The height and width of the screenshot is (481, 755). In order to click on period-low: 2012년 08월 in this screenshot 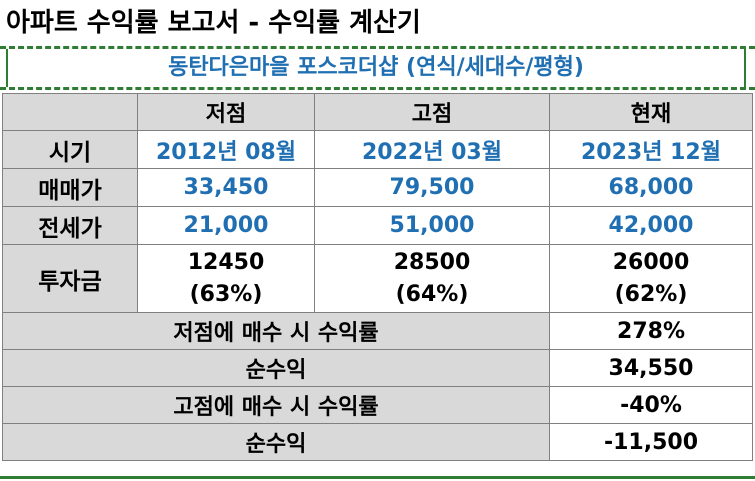, I will do `click(226, 149)`.